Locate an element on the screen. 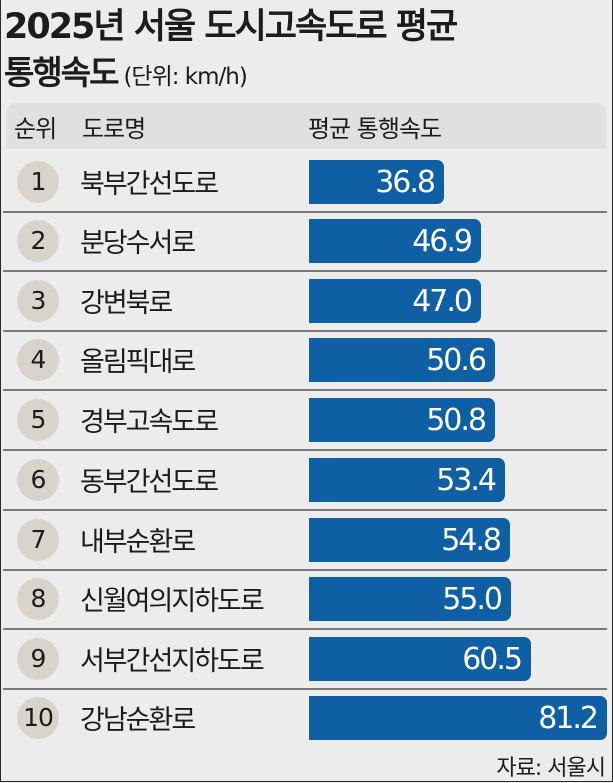 The image size is (613, 783). chart-title-line2: 통행속도 (단위: km/h) is located at coordinates (126, 70).